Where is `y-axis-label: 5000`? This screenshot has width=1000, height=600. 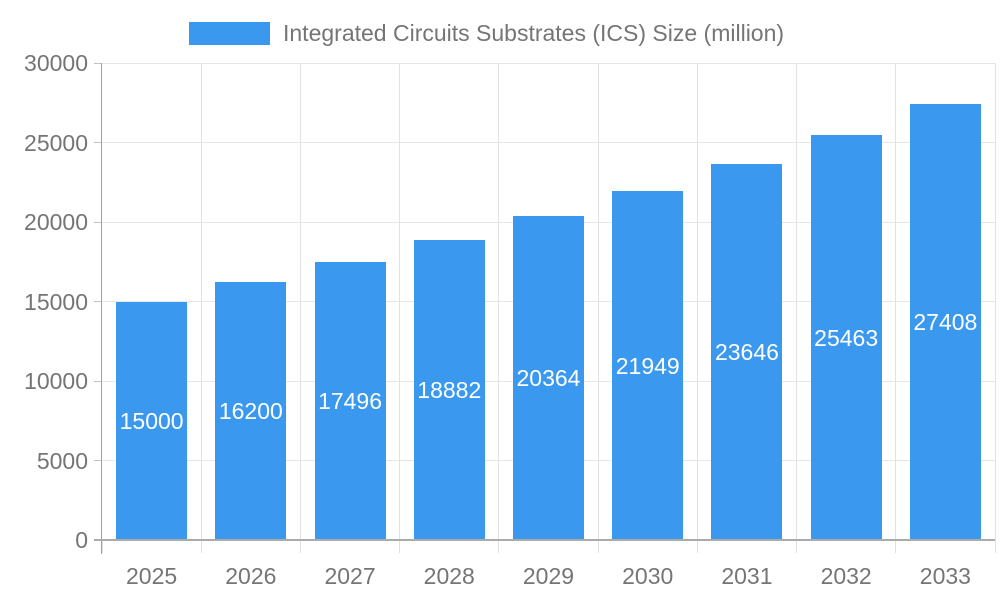
y-axis-label: 5000 is located at coordinates (62, 460).